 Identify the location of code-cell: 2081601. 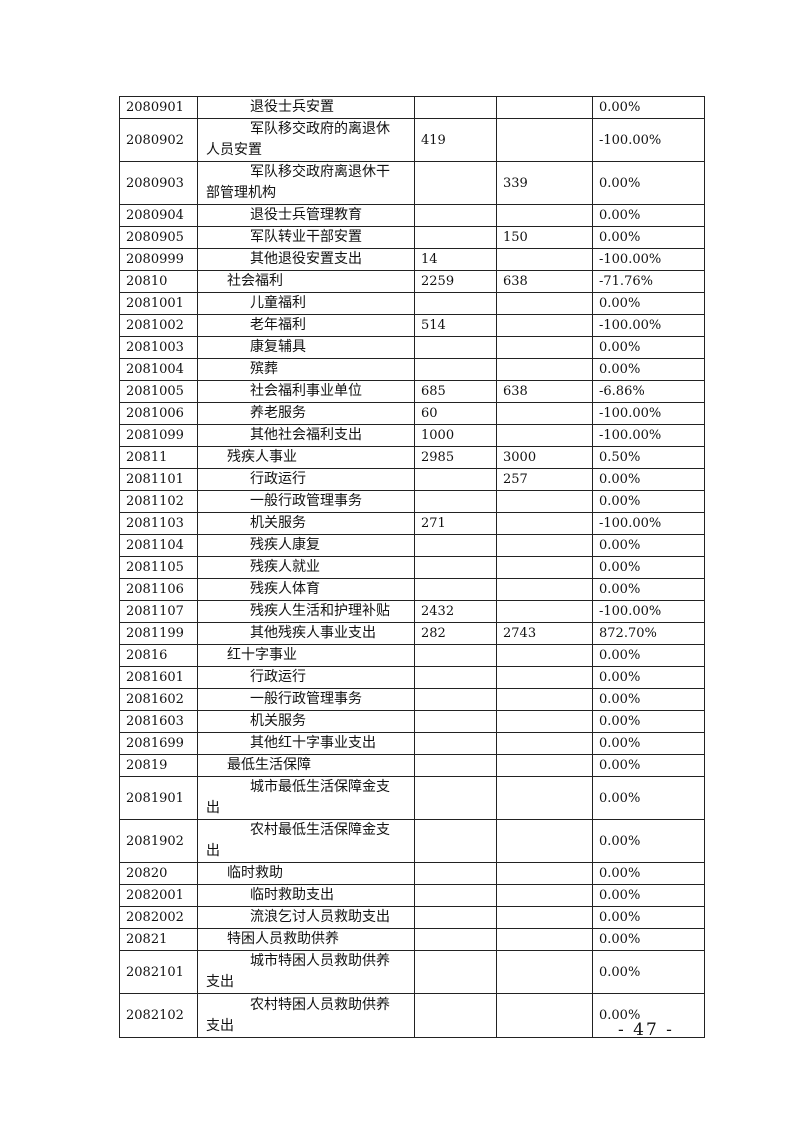
(158, 678).